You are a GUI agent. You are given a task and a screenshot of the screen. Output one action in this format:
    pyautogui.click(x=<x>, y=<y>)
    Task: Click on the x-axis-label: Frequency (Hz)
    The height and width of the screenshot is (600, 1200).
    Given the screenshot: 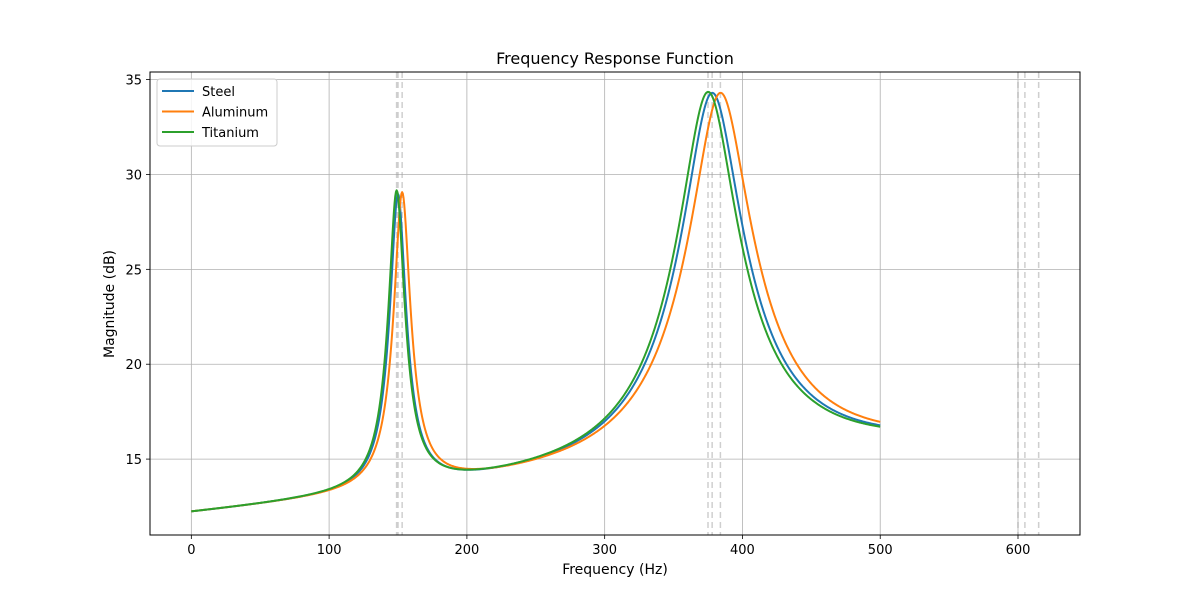 What is the action you would take?
    pyautogui.click(x=615, y=570)
    